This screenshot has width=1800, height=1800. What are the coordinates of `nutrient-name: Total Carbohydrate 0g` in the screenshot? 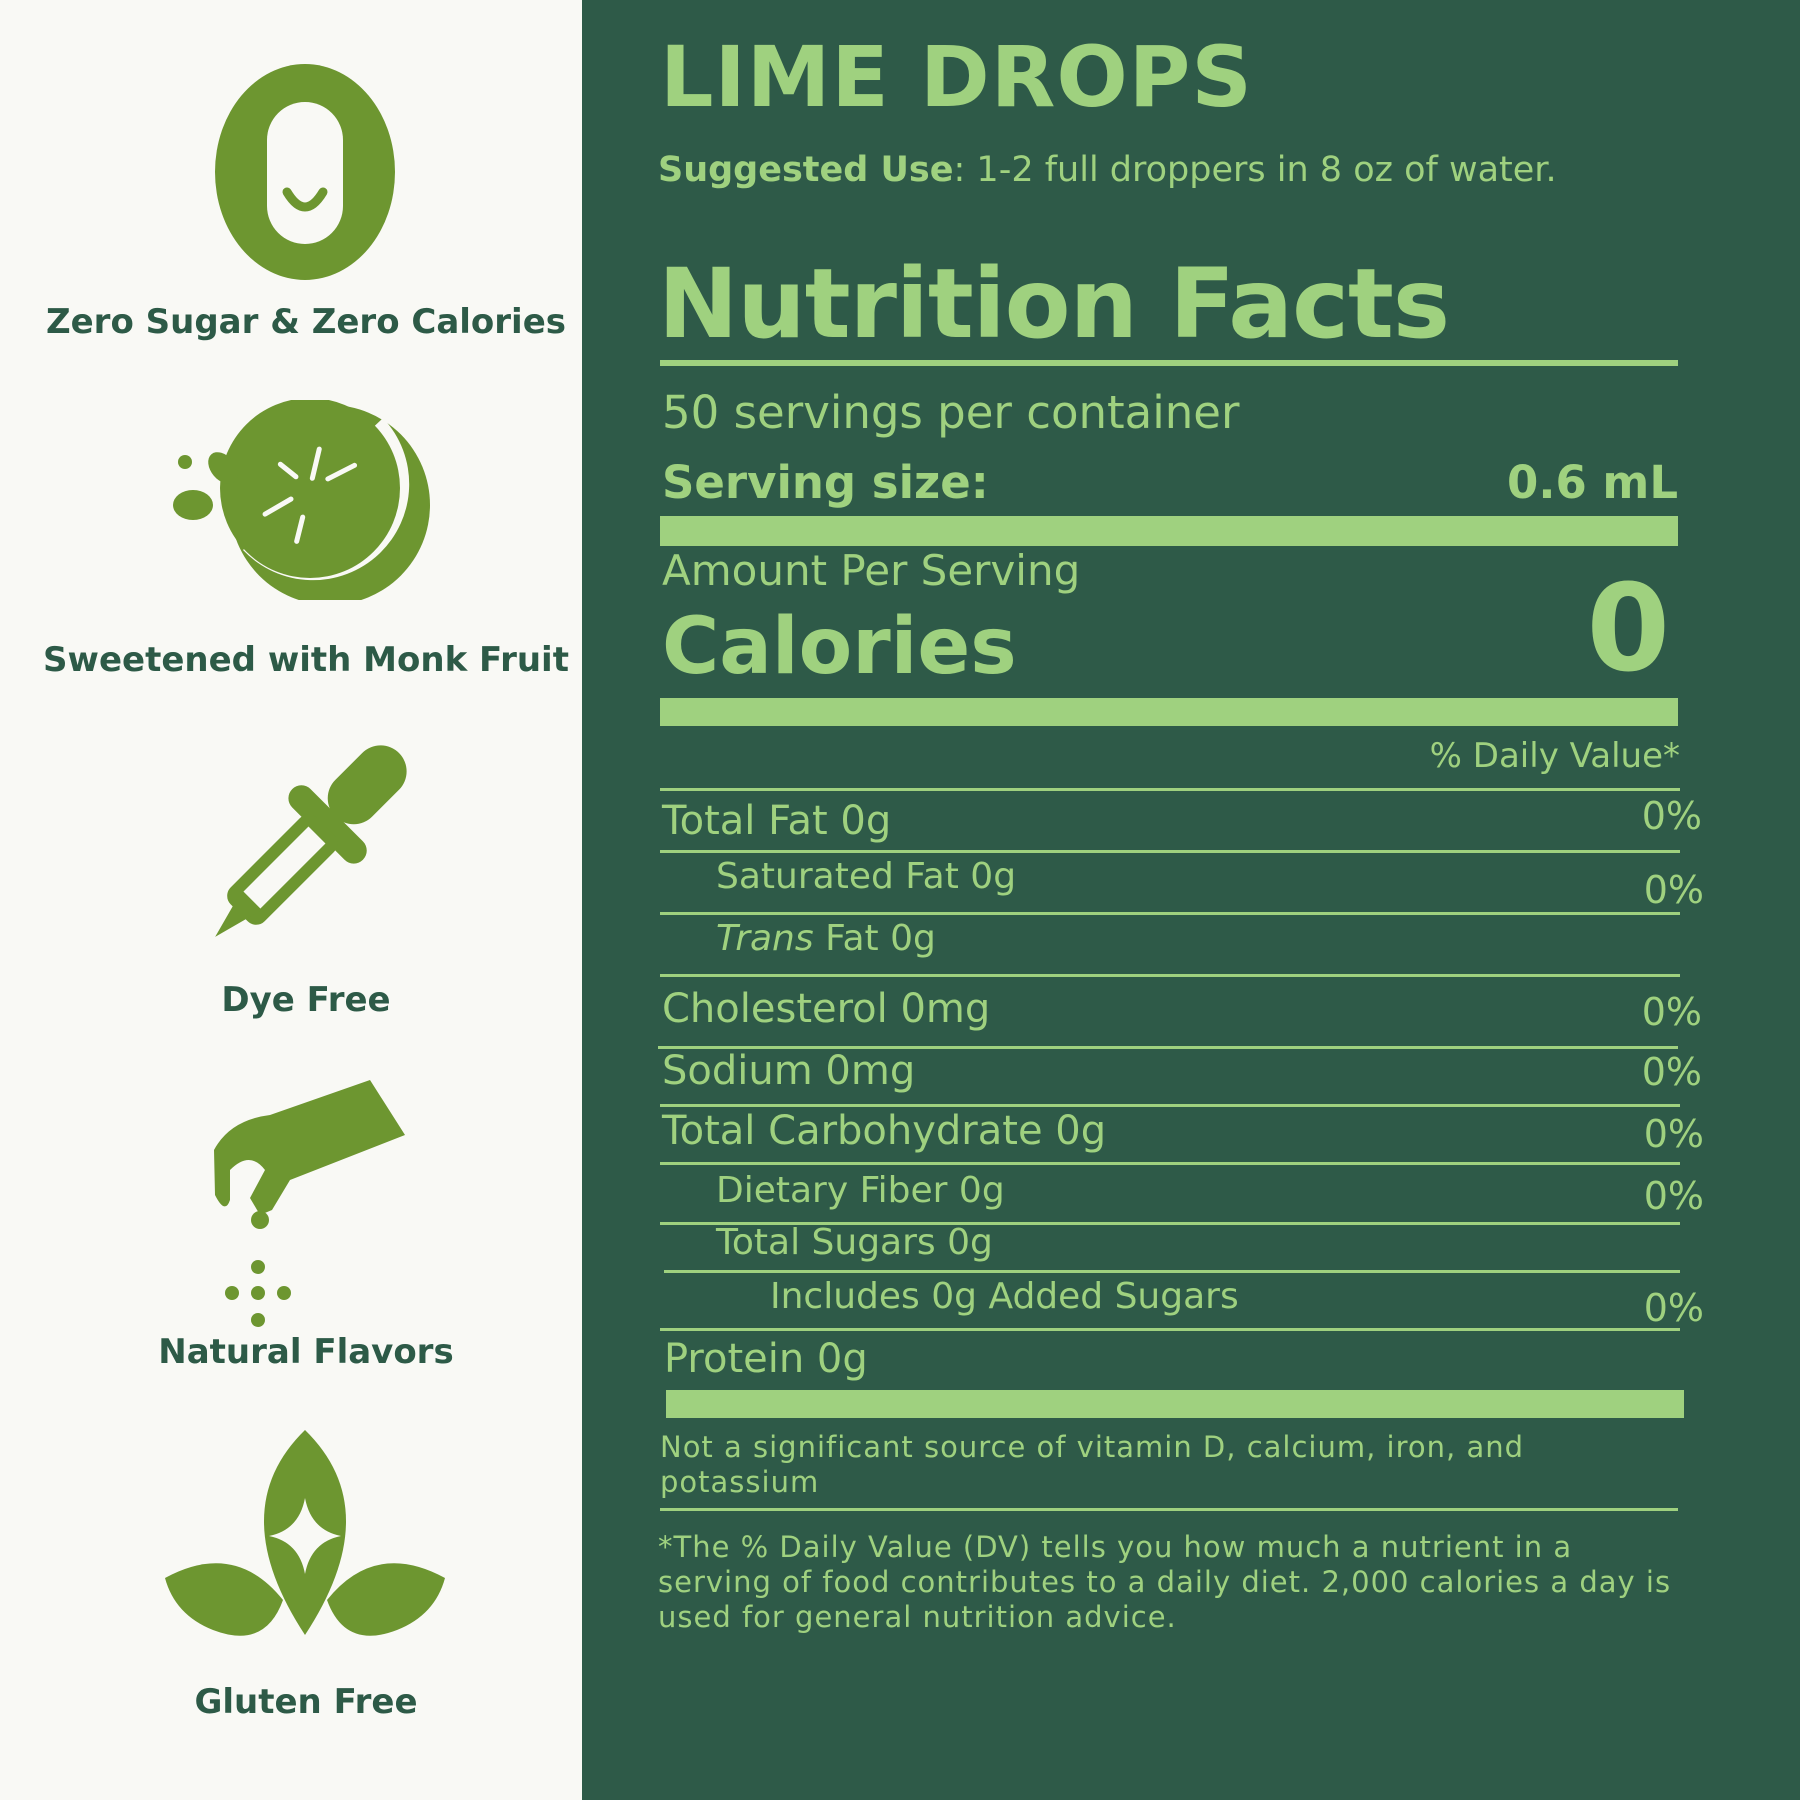 It's located at (884, 1131).